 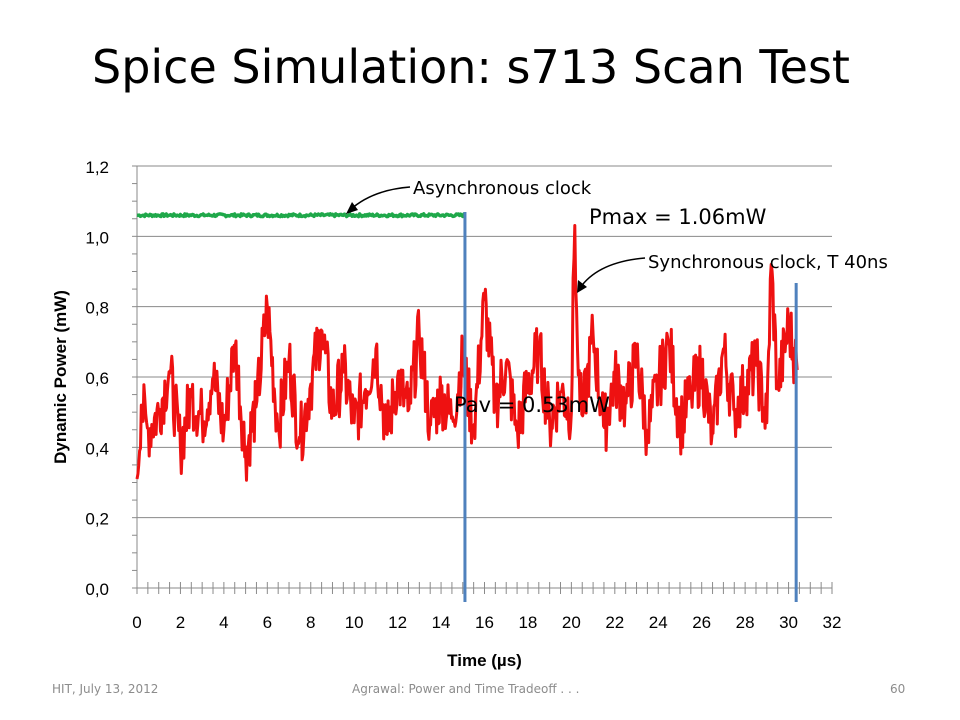 I want to click on x-tick-label: 32, so click(x=832, y=622).